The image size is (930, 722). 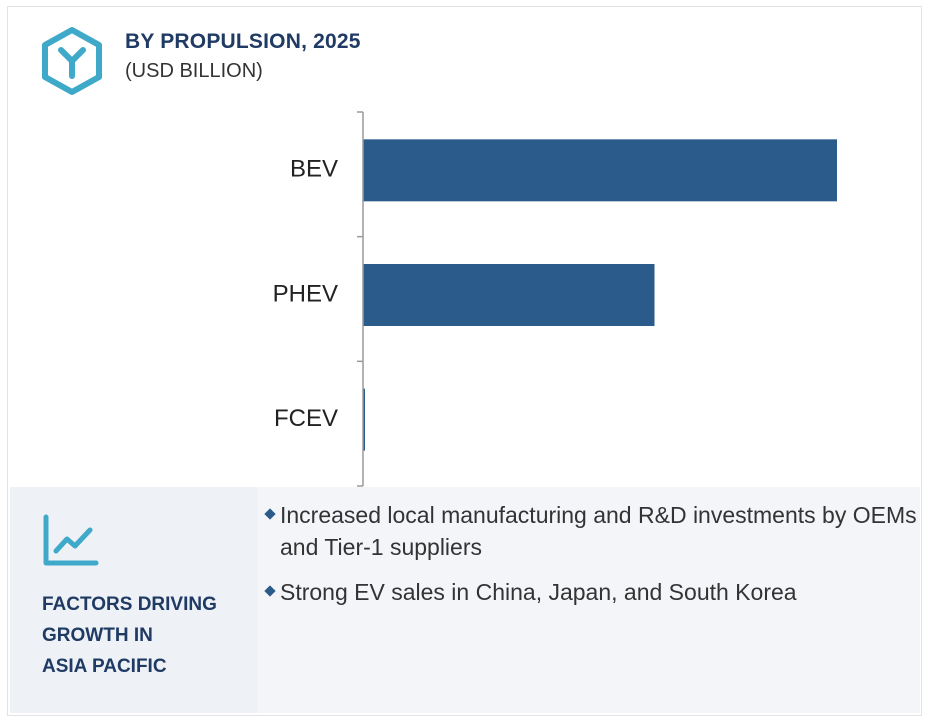 What do you see at coordinates (104, 666) in the screenshot?
I see `factors-heading-line: ASIA PACIFIC` at bounding box center [104, 666].